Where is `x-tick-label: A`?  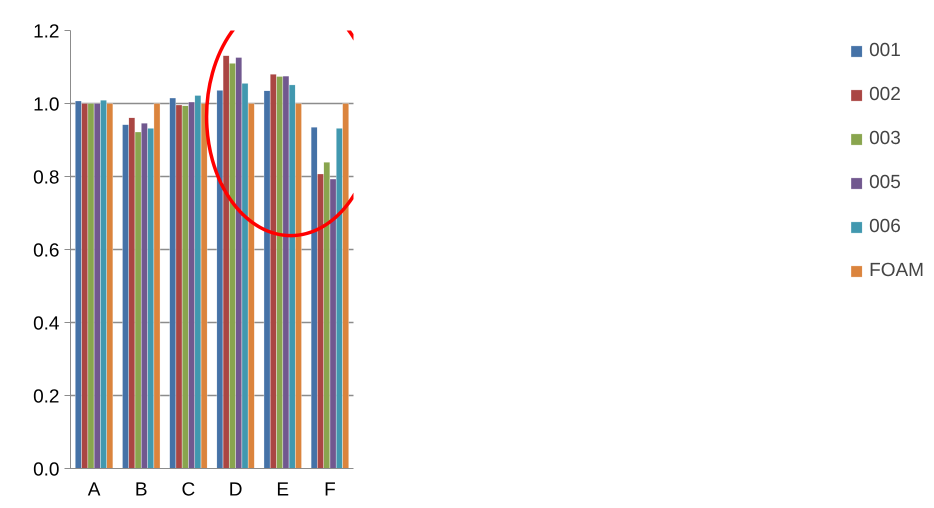 x-tick-label: A is located at coordinates (94, 490).